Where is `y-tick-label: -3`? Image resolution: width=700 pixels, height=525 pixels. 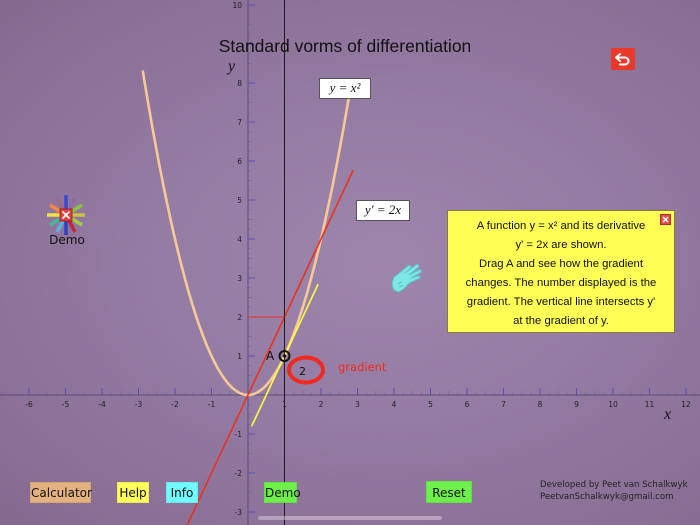
y-tick-label: -3 is located at coordinates (239, 512).